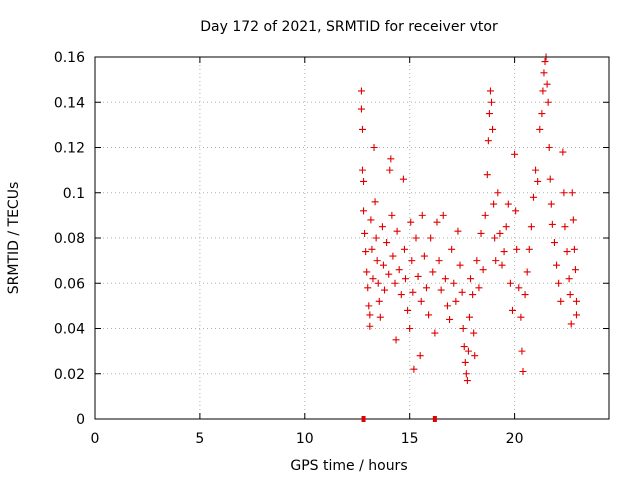  I want to click on x-tick-label: 5, so click(199, 439).